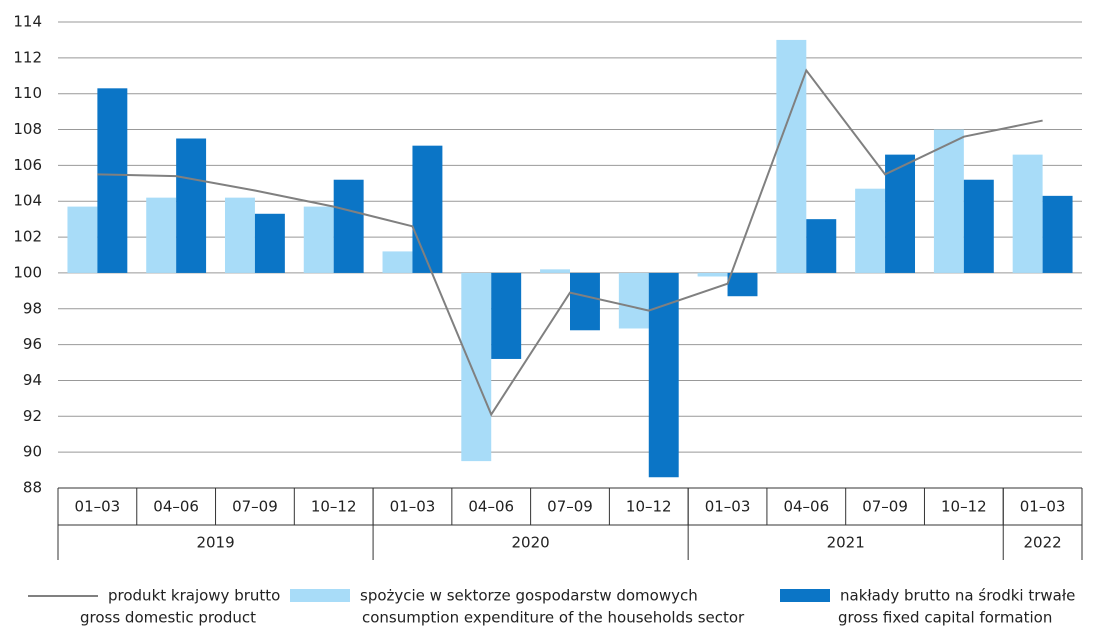  I want to click on y-tick-label: 100, so click(27, 272).